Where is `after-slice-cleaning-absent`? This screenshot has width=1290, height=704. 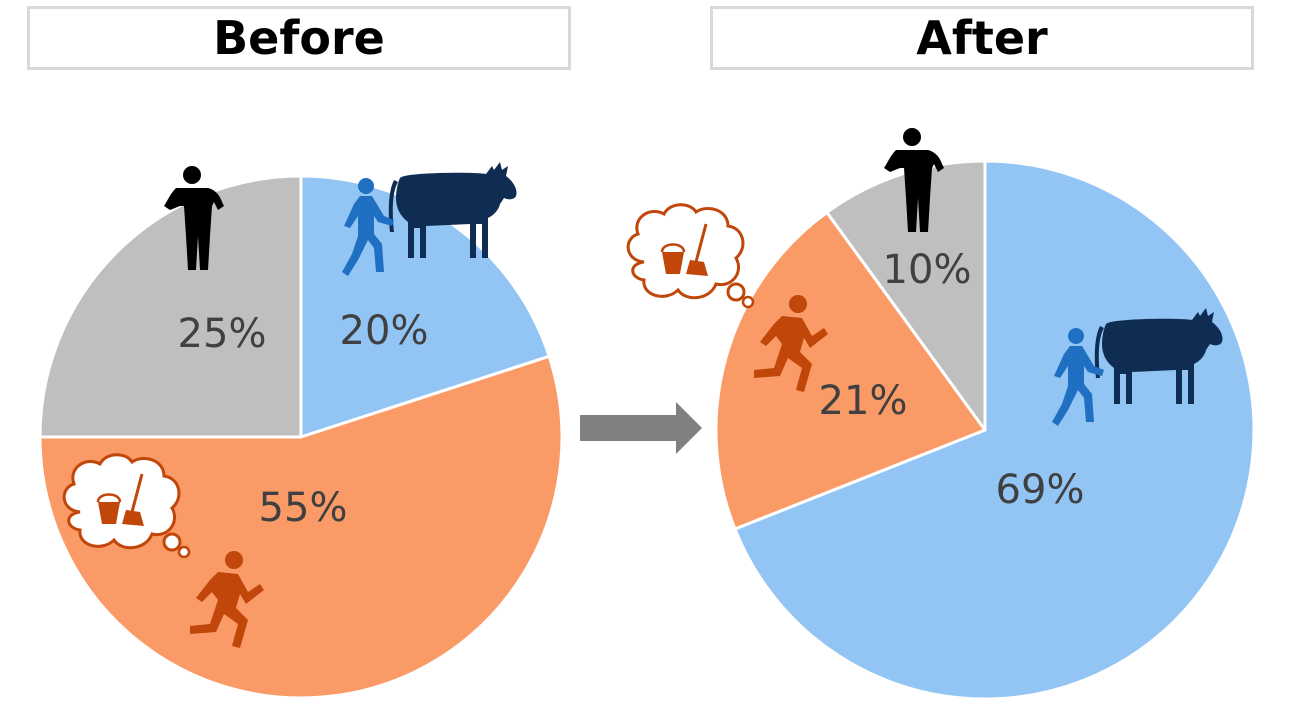
after-slice-cleaning-absent is located at coordinates (850, 370).